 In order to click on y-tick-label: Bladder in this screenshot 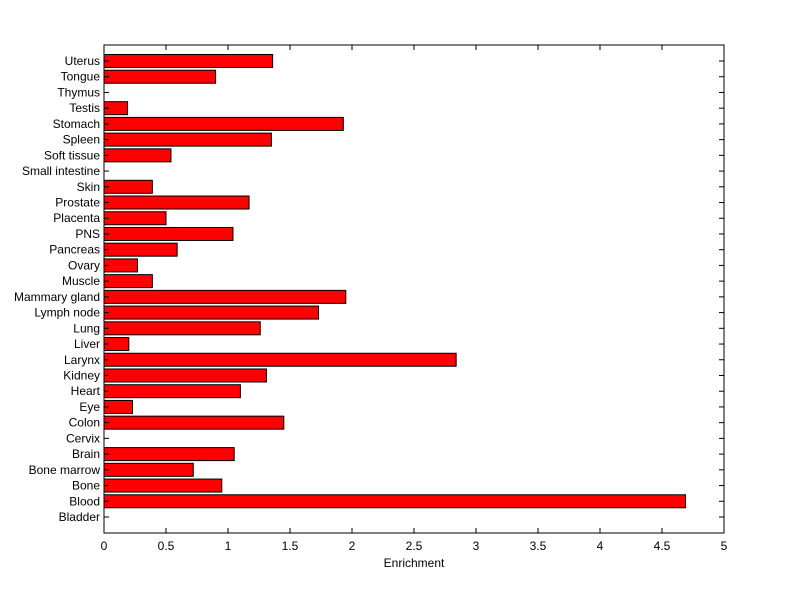, I will do `click(79, 517)`.